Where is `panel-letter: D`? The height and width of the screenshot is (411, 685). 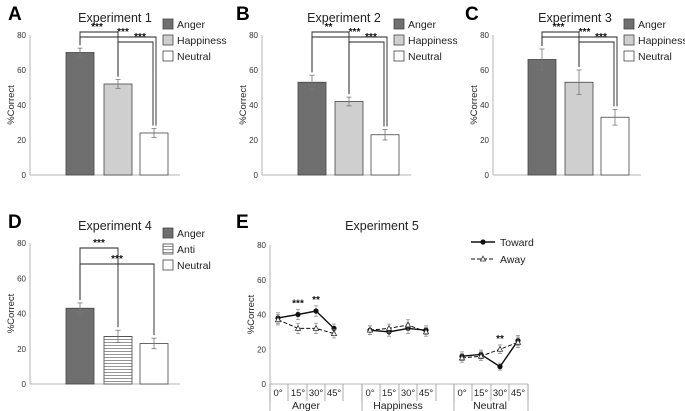 panel-letter: D is located at coordinates (15, 222).